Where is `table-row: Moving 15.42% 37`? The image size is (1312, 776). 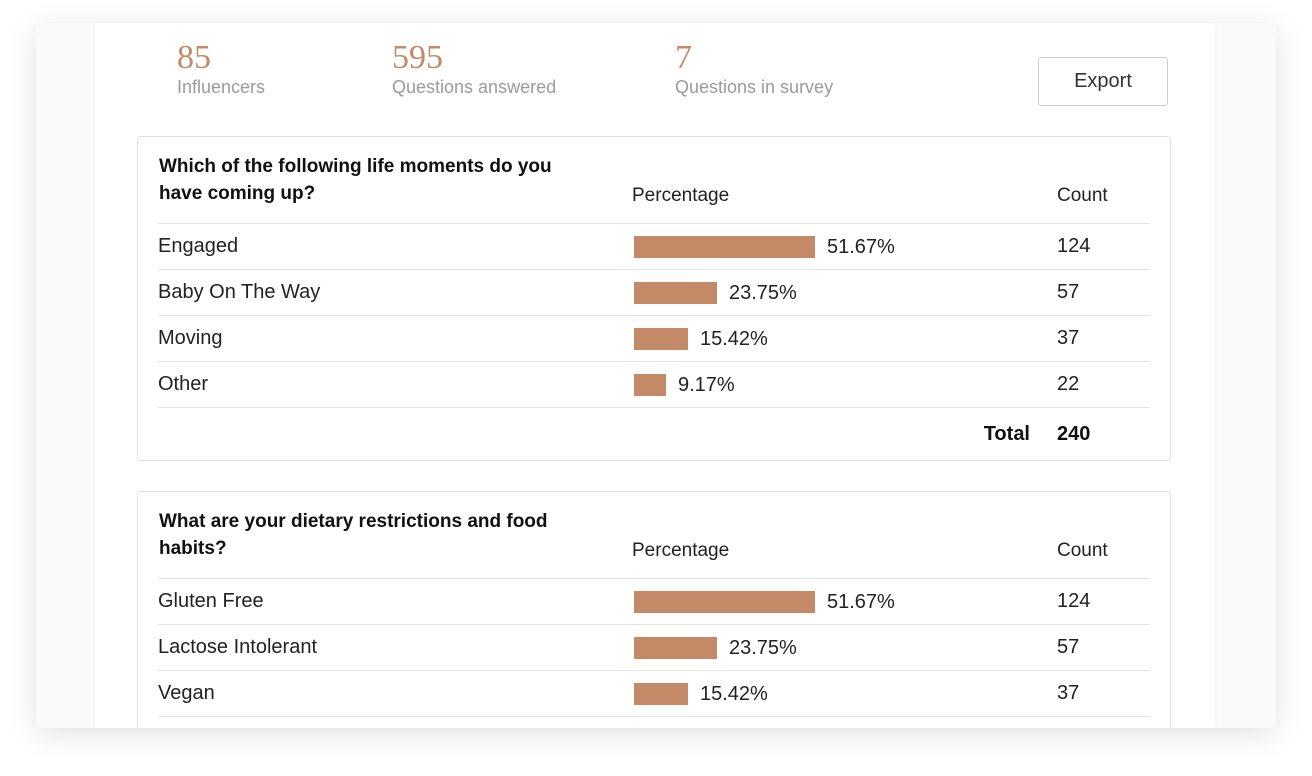
table-row: Moving 15.42% 37 is located at coordinates (654, 339).